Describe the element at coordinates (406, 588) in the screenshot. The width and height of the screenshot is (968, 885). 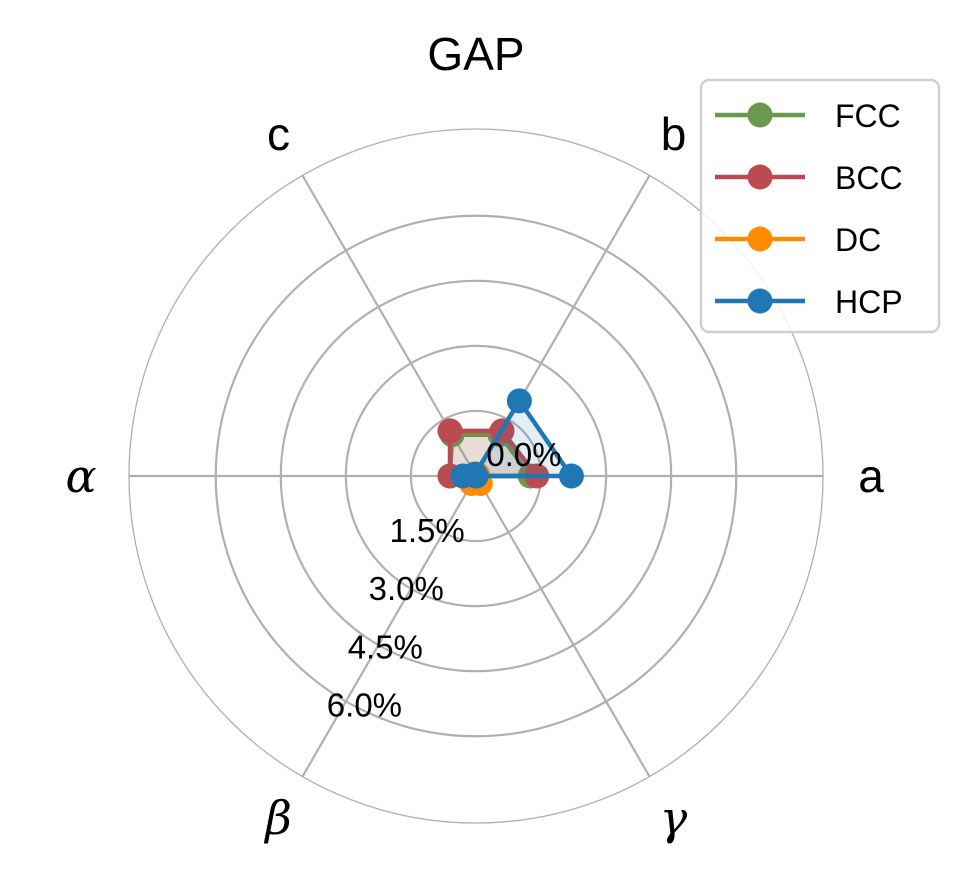
I see `radial-tick-label-3: 3.0%` at that location.